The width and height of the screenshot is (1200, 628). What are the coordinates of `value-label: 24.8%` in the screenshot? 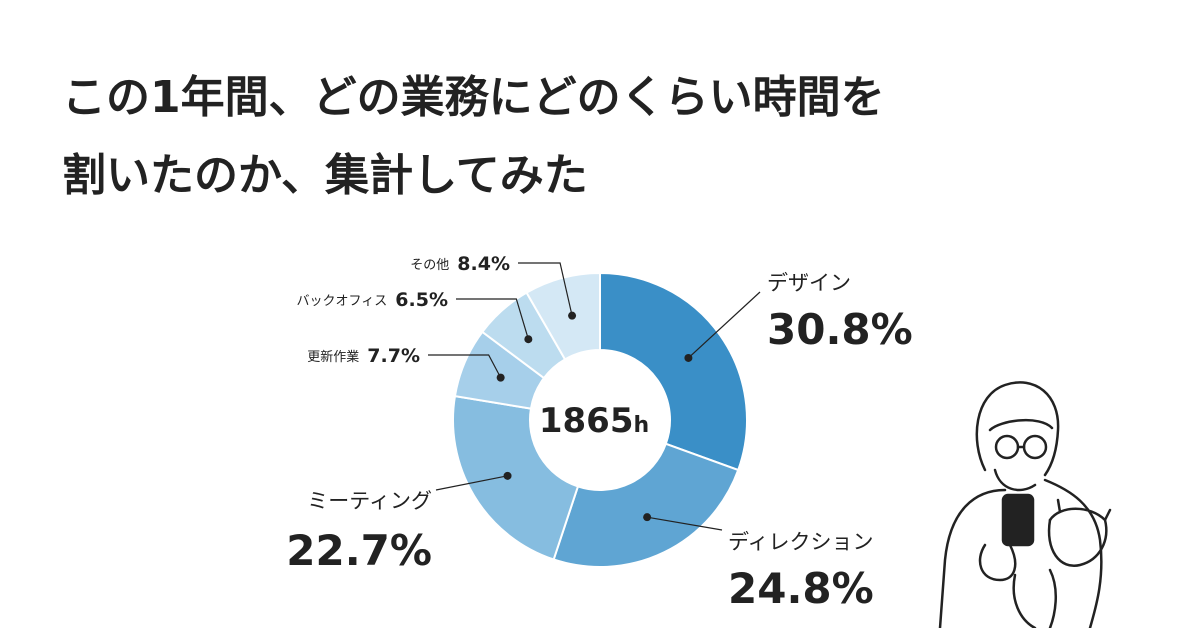 It's located at (801, 588).